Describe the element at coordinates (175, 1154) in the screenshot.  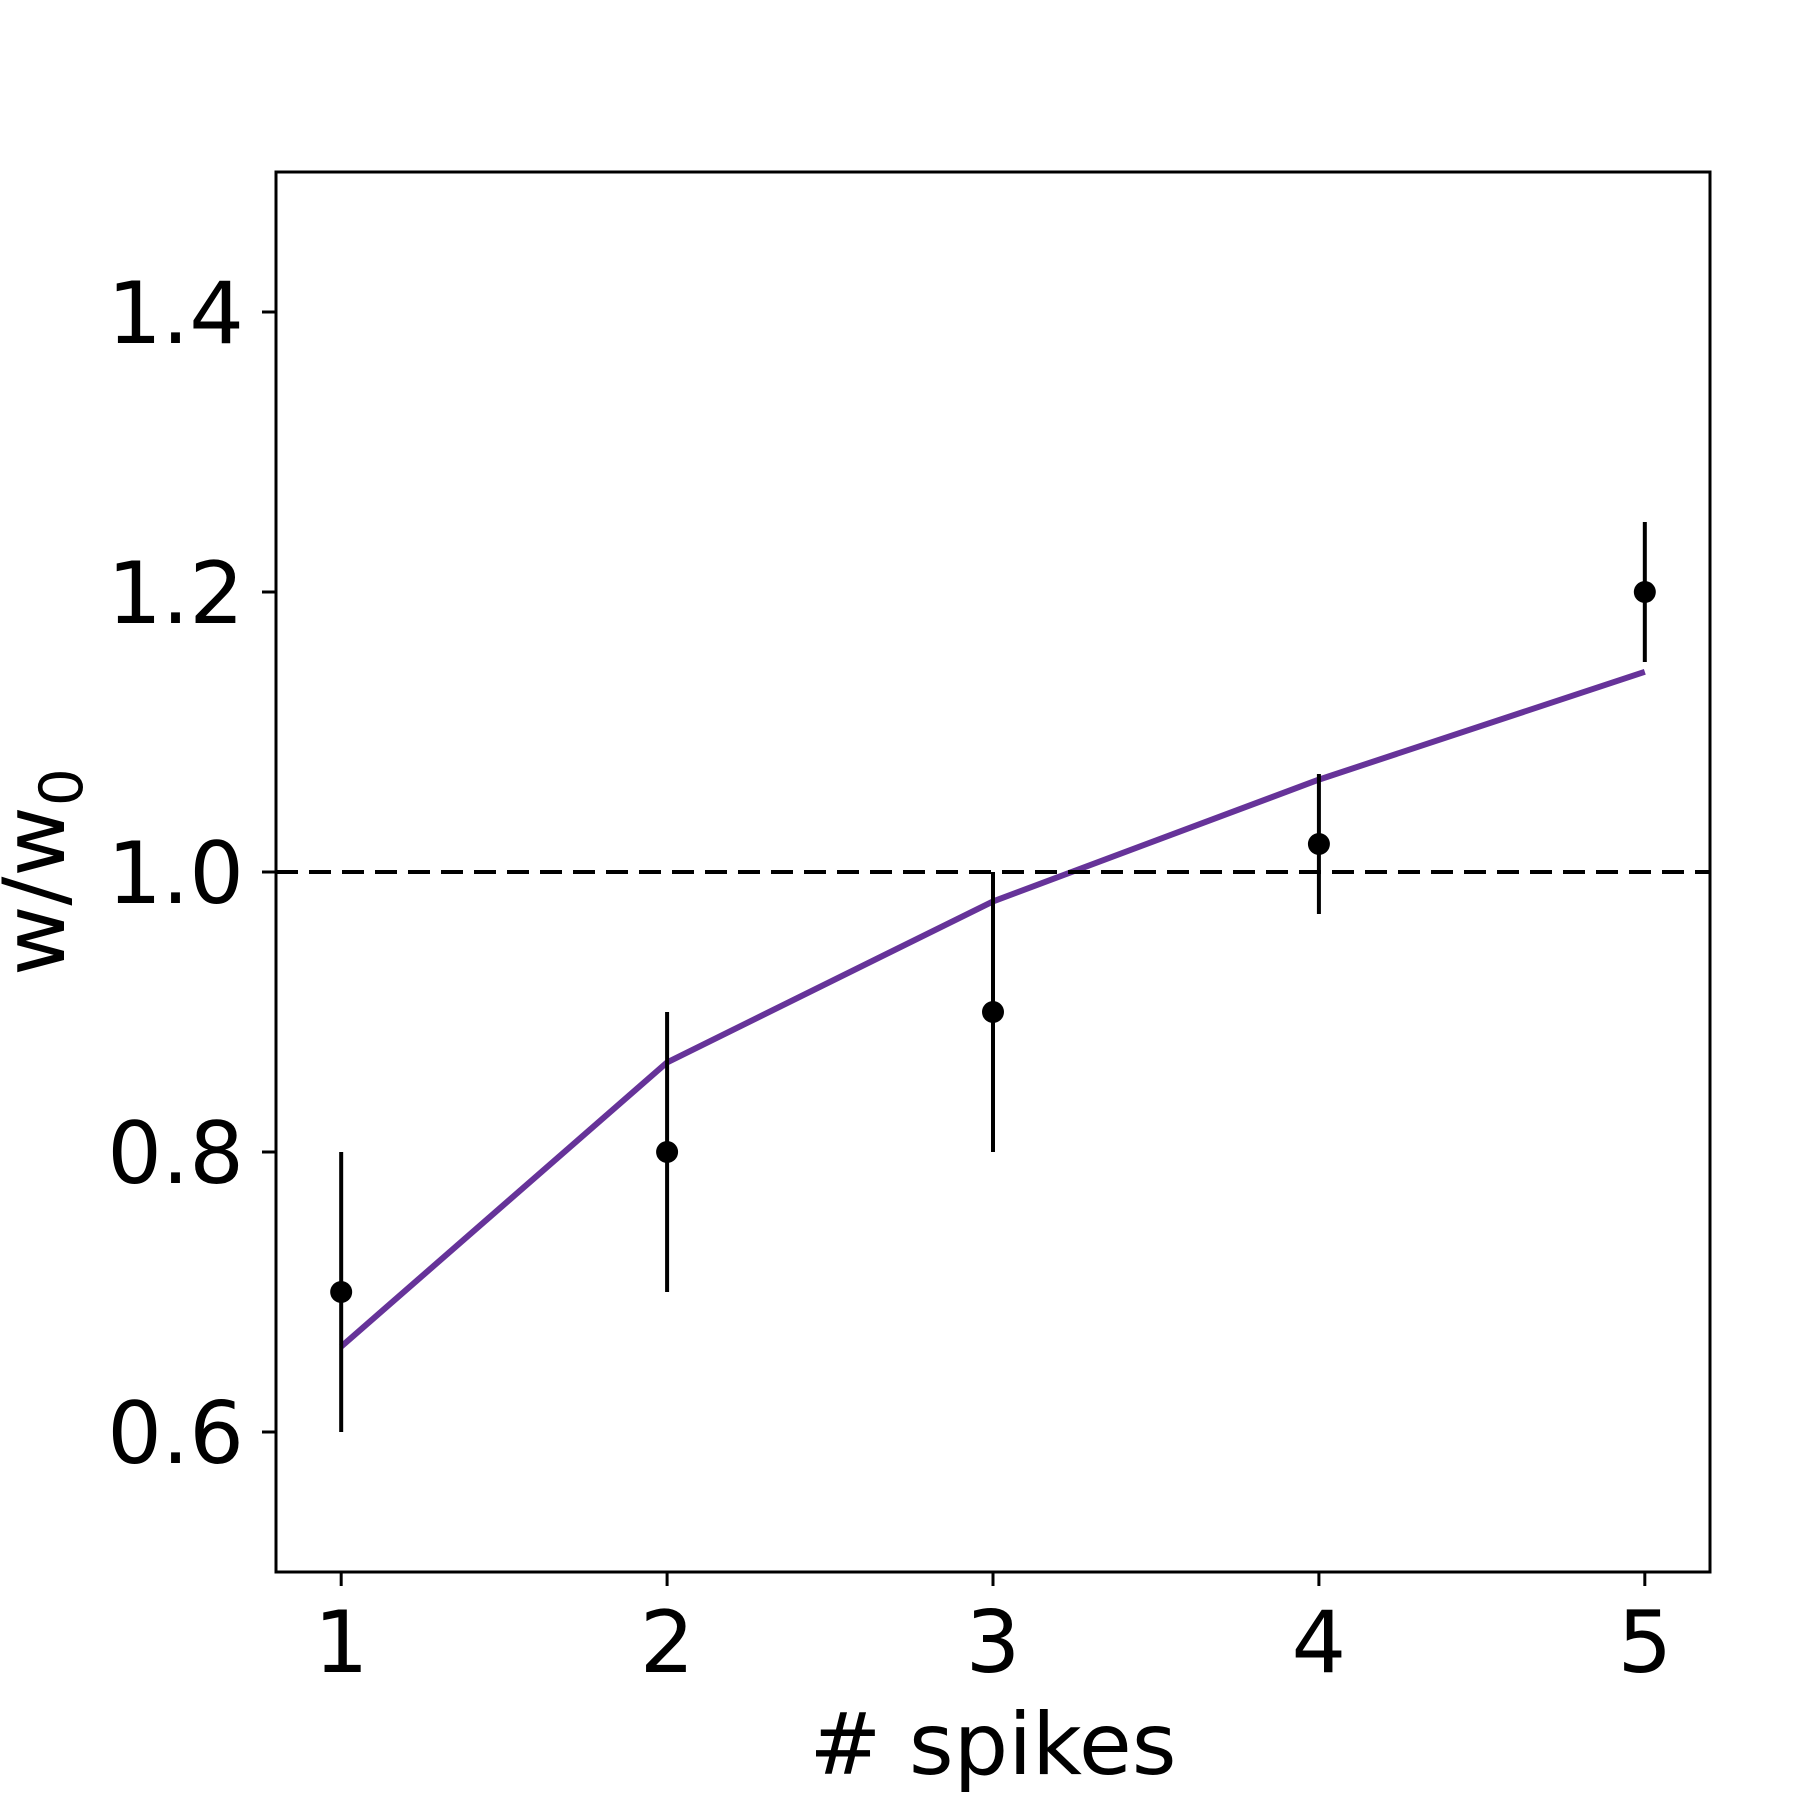
I see `y-tick-label: 0.8` at that location.